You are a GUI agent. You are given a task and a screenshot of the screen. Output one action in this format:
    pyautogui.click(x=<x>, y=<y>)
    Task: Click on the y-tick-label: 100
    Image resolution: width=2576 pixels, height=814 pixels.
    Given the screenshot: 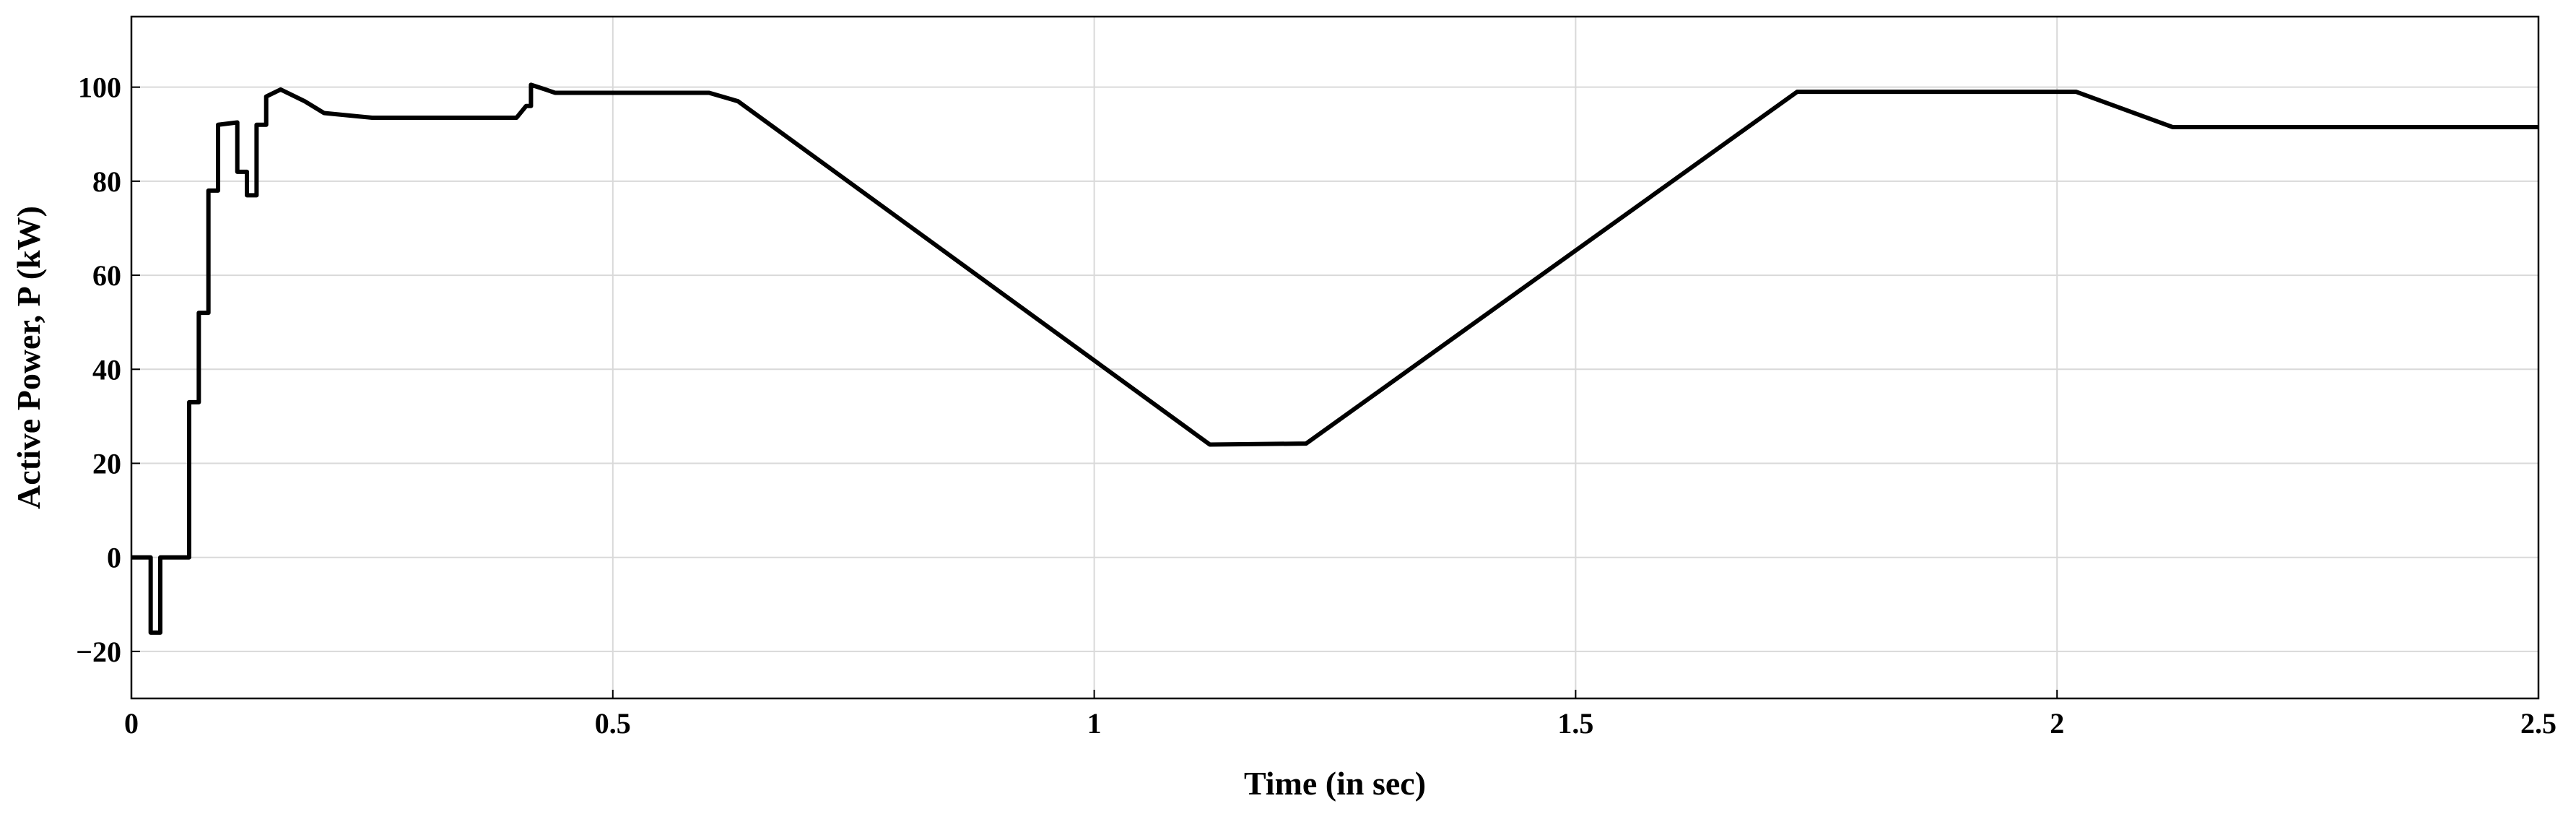 What is the action you would take?
    pyautogui.click(x=99, y=88)
    